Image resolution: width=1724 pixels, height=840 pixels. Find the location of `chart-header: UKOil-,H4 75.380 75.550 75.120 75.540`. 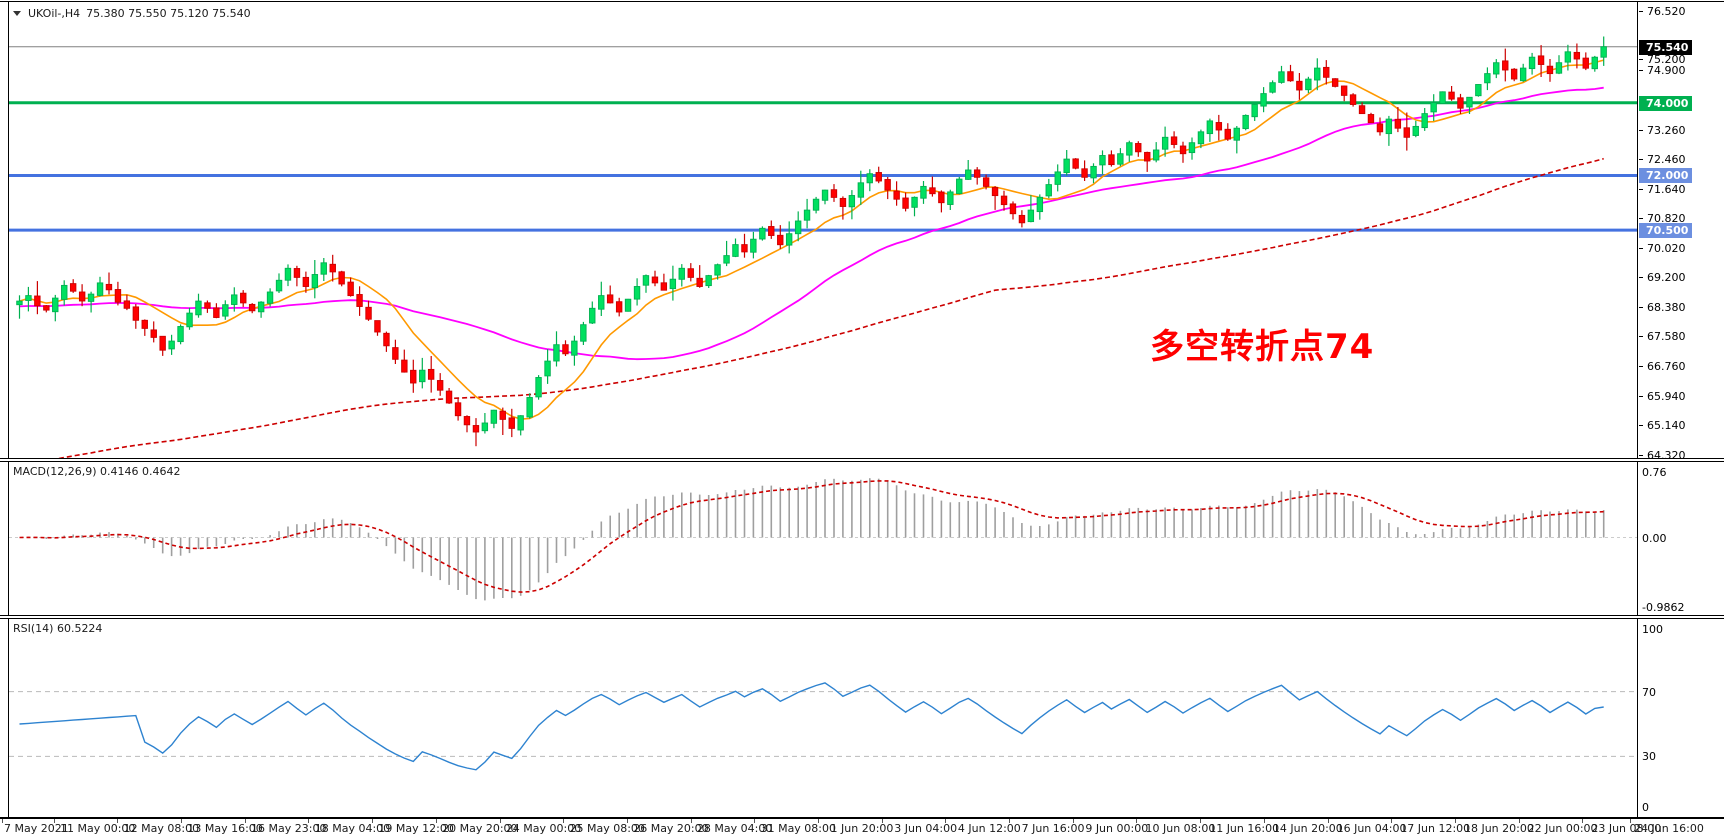

chart-header: UKOil-,H4 75.380 75.550 75.120 75.540 is located at coordinates (132, 13).